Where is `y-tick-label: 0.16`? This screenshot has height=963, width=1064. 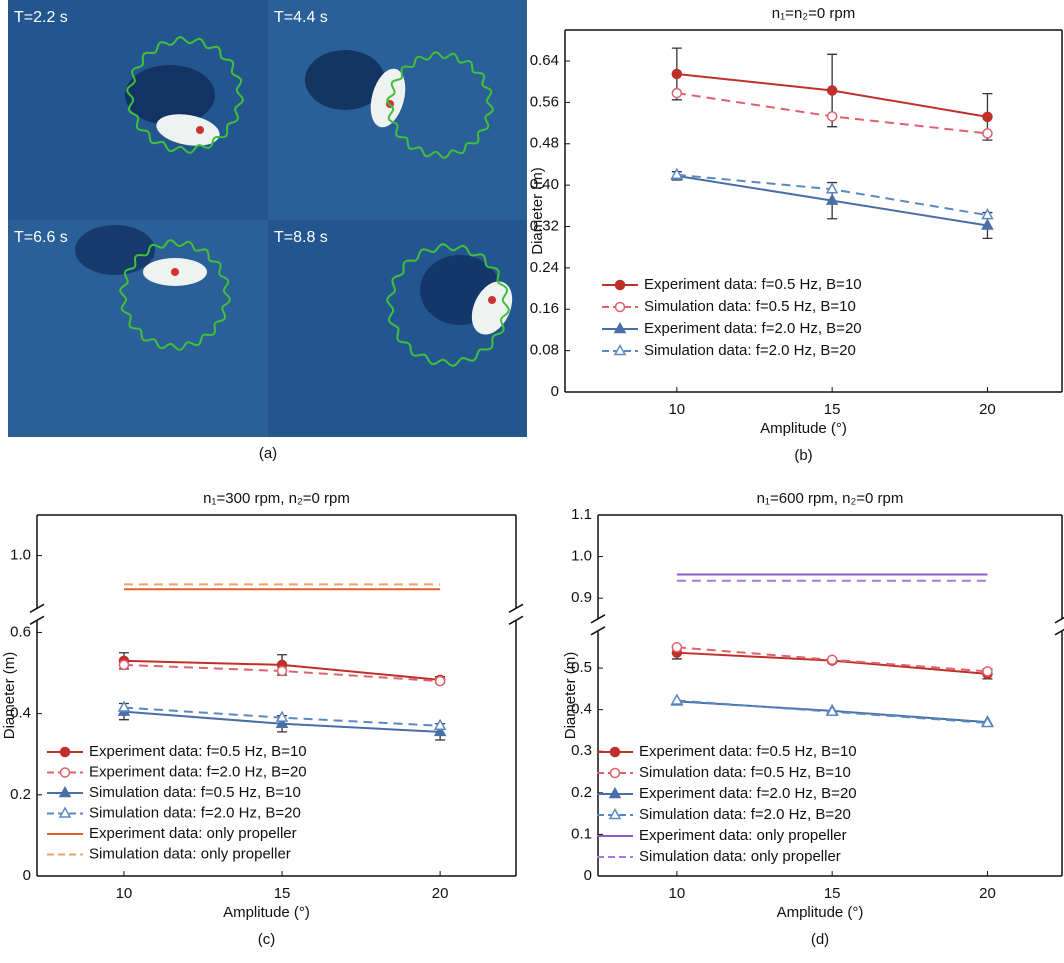 y-tick-label: 0.16 is located at coordinates (544, 308).